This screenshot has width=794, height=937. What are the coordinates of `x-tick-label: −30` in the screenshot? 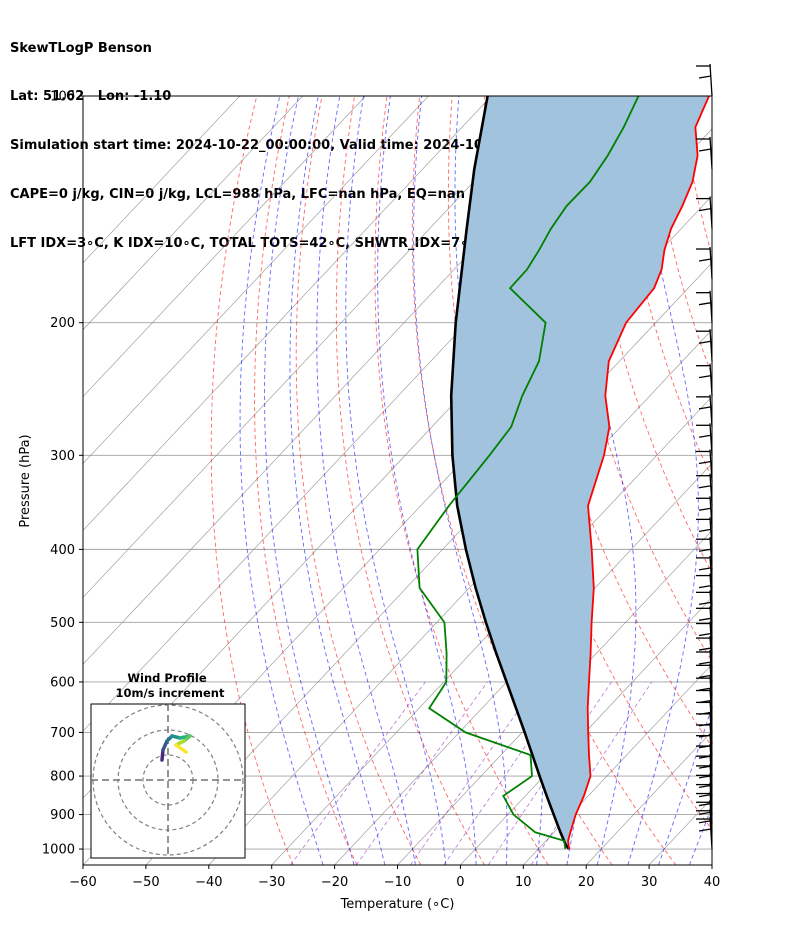 It's located at (271, 882).